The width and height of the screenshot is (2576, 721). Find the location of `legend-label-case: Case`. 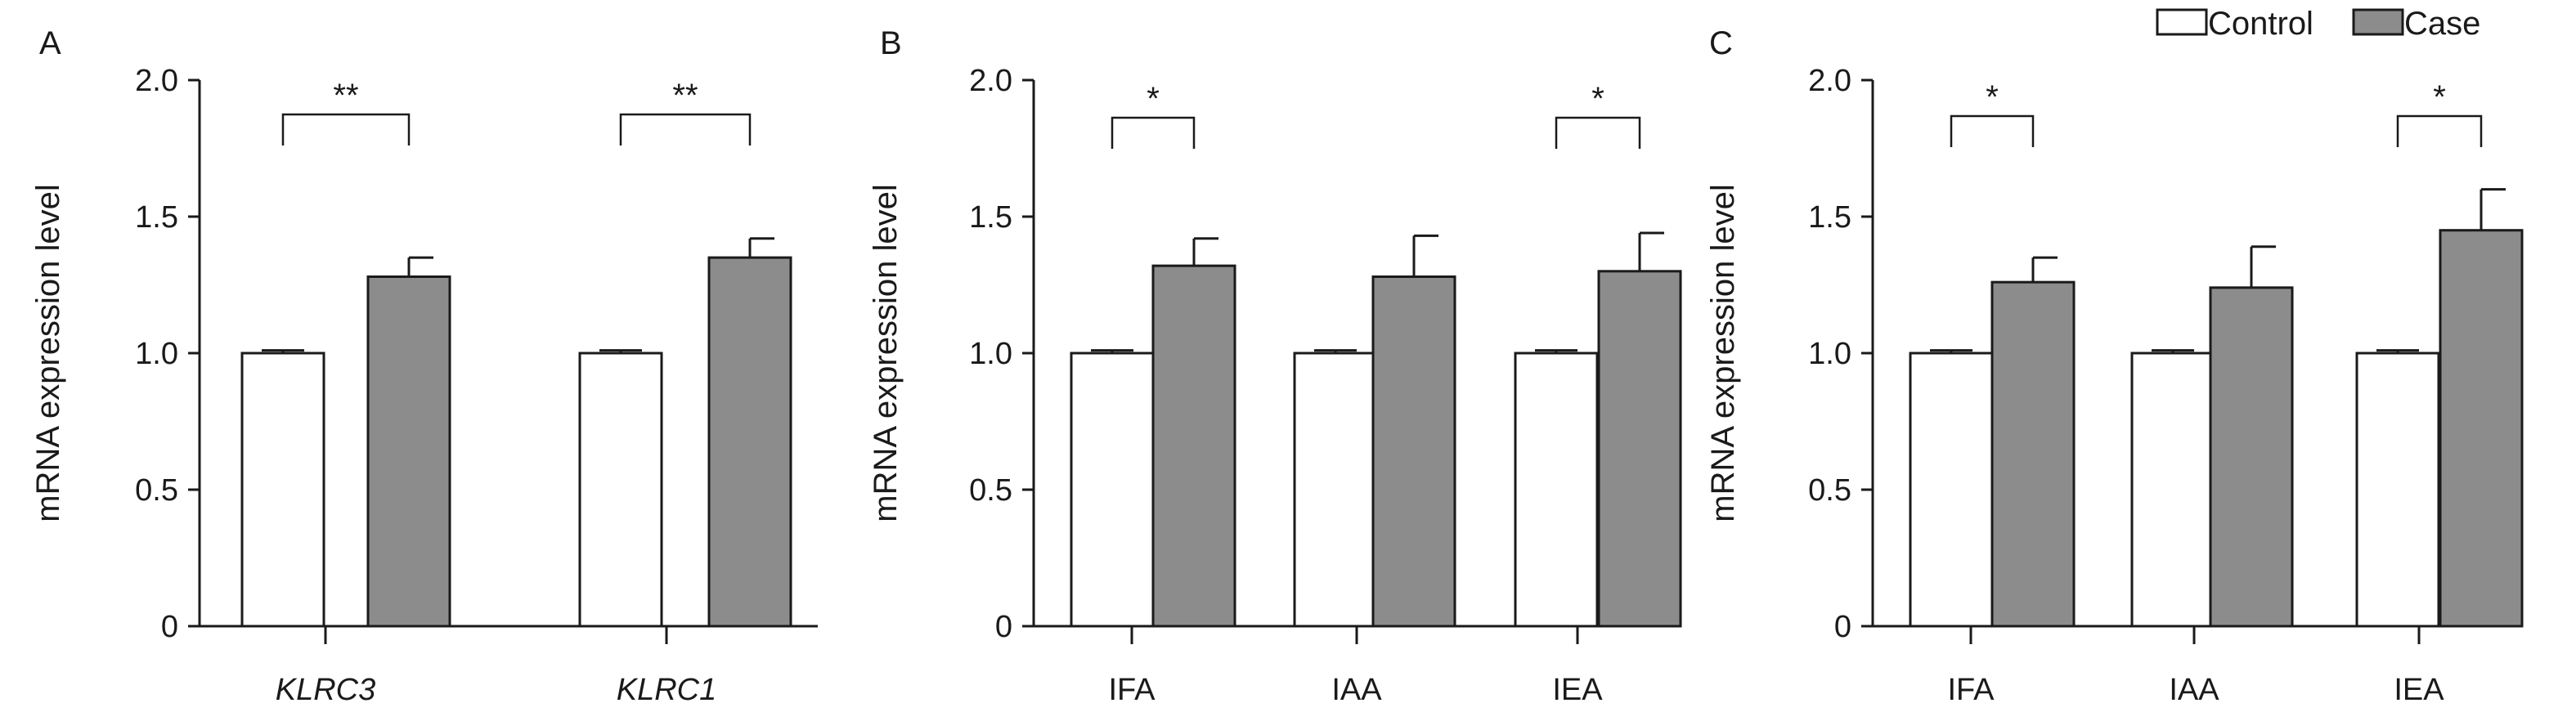

legend-label-case: Case is located at coordinates (2442, 24).